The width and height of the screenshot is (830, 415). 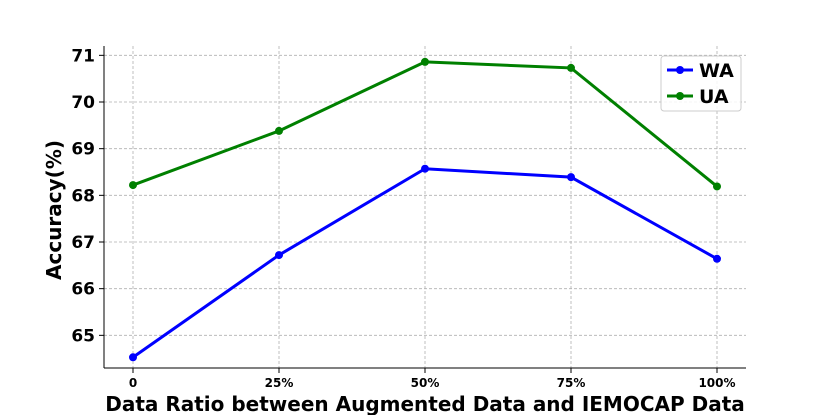 What do you see at coordinates (680, 70) in the screenshot?
I see `legend-marker-wa` at bounding box center [680, 70].